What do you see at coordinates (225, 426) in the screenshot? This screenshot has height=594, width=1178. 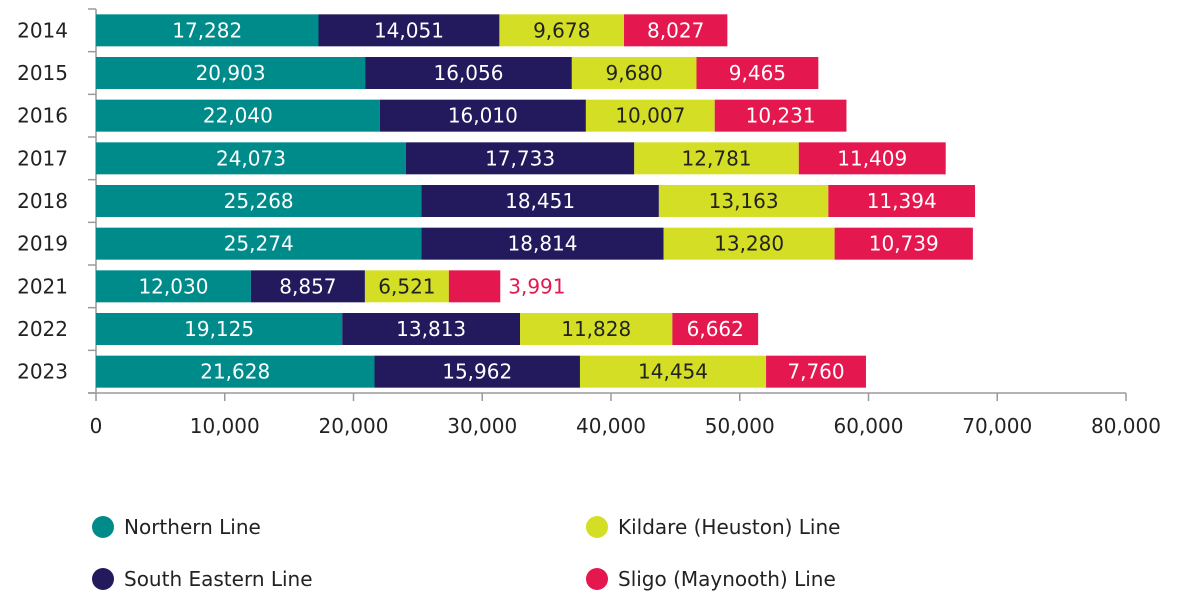 I see `x-tick-label: 10,000` at bounding box center [225, 426].